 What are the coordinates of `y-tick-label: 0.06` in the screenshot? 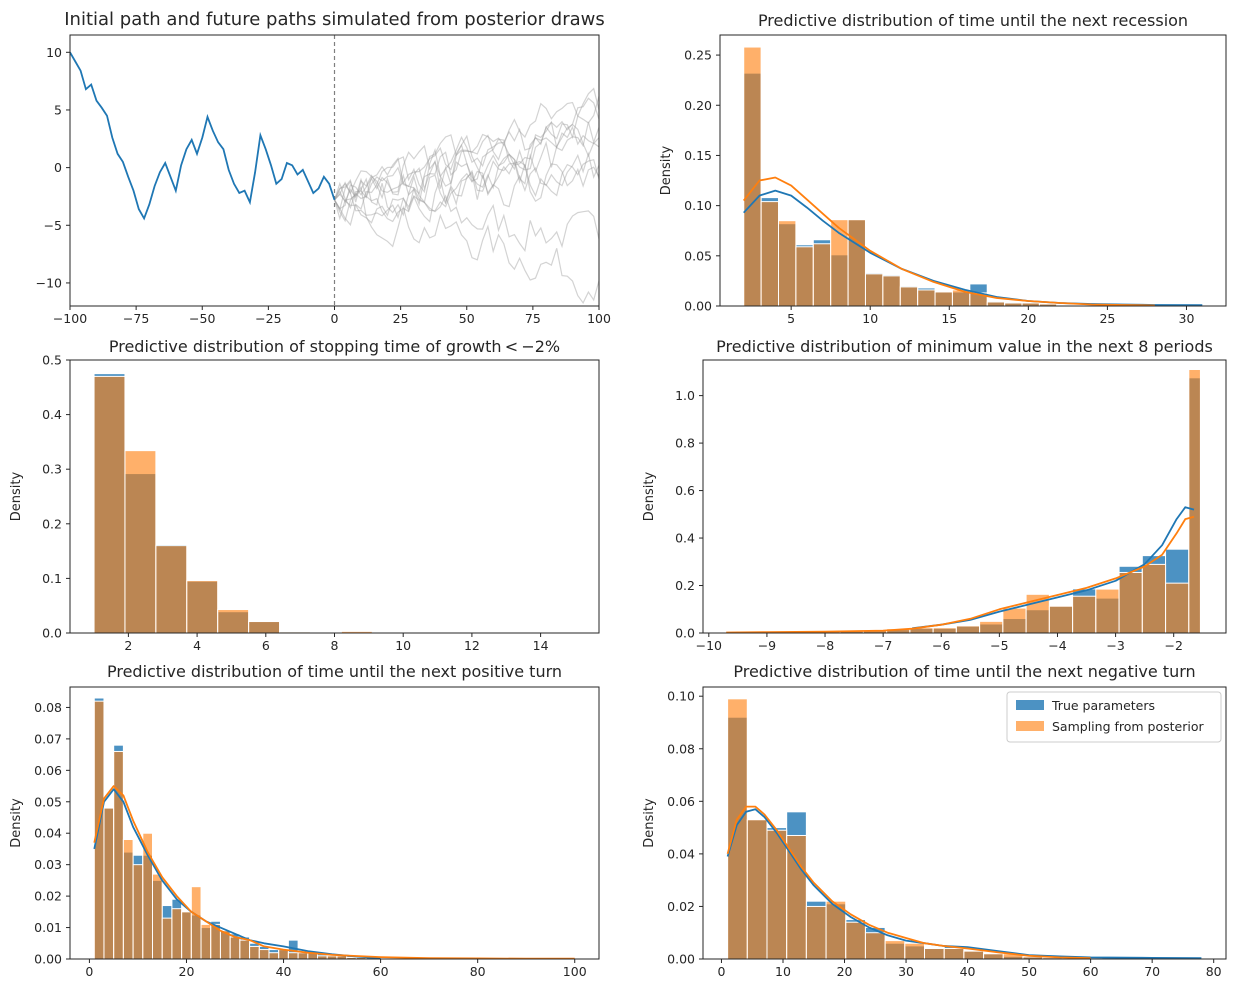 It's located at (681, 801).